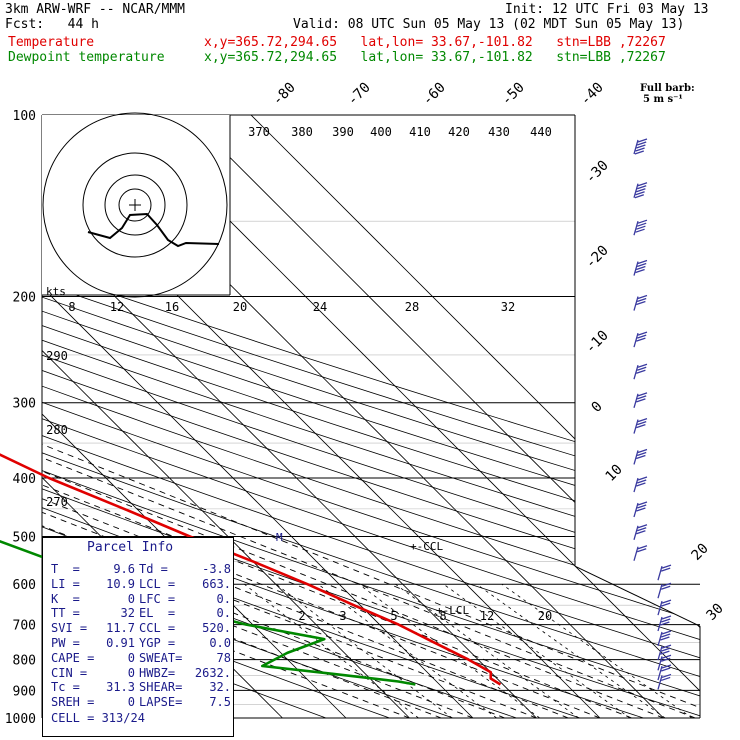  Describe the element at coordinates (71, 307) in the screenshot. I see `mixing-ratio-label: 8` at that location.